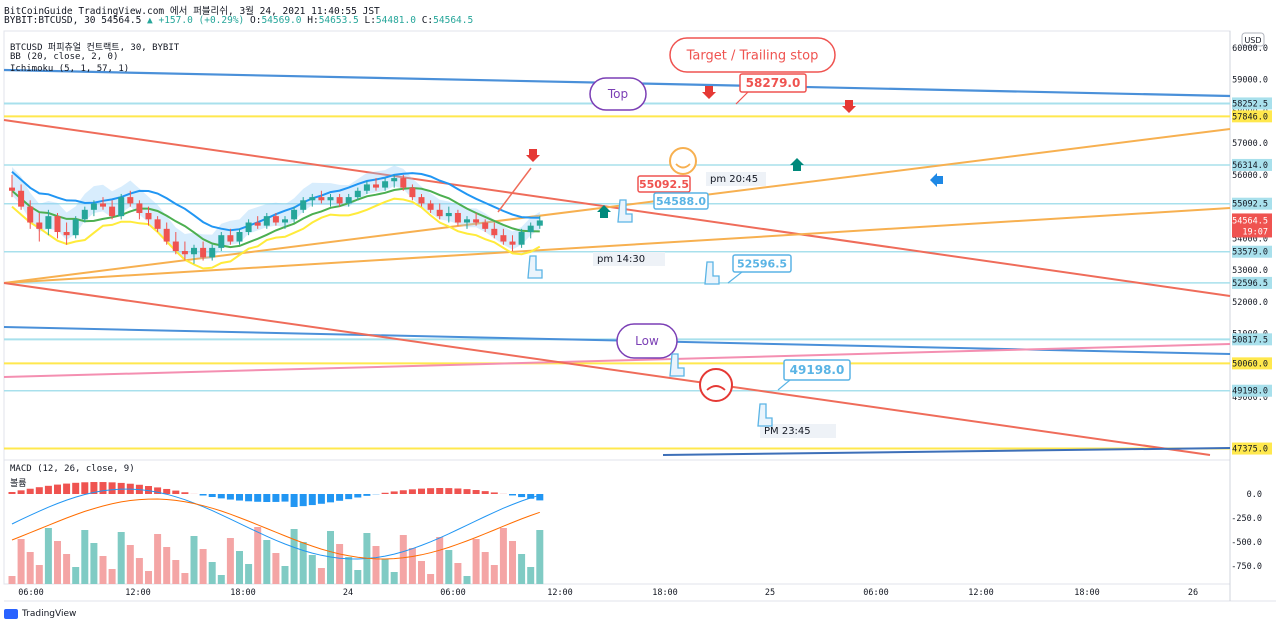 This screenshot has height=628, width=1280. What do you see at coordinates (1250, 205) in the screenshot?
I see `price-level-value: 55092.5` at bounding box center [1250, 205].